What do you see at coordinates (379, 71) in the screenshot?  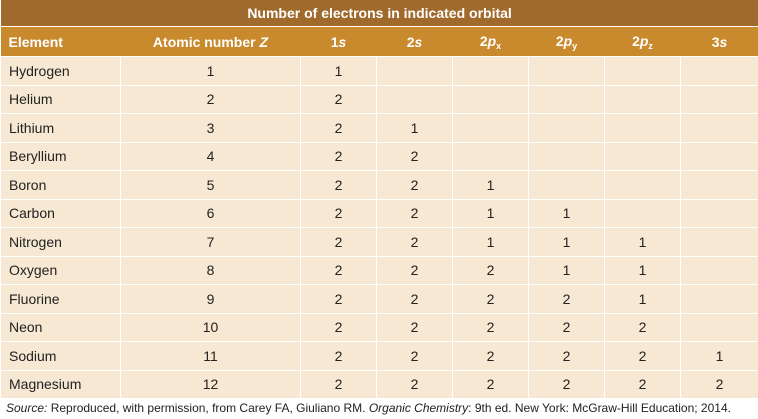 I see `table-row: Hydrogen 1 1` at bounding box center [379, 71].